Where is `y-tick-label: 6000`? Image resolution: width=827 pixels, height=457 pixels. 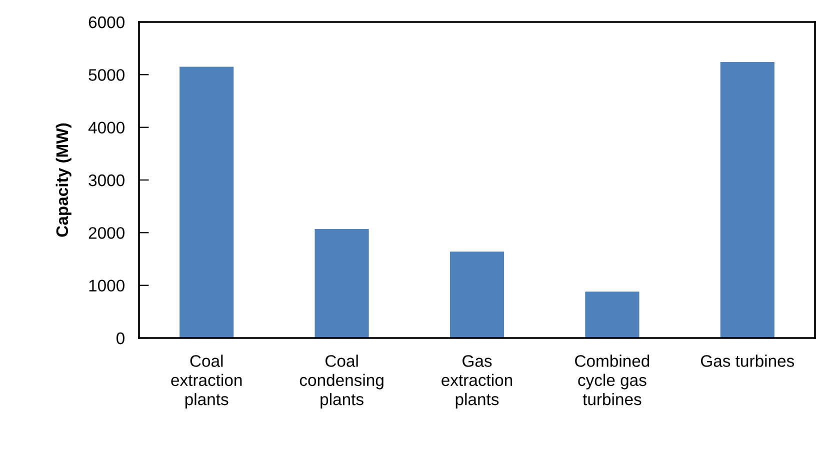 y-tick-label: 6000 is located at coordinates (106, 22).